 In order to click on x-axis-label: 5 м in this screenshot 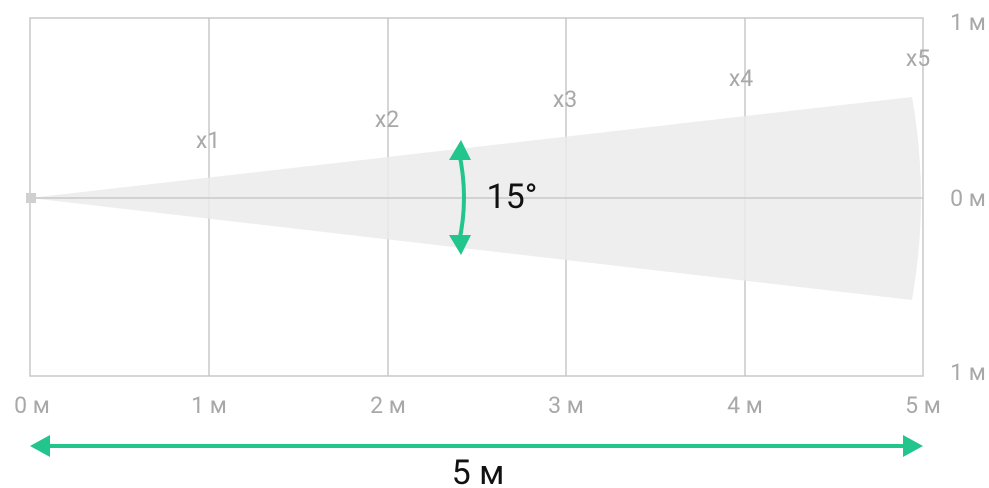, I will do `click(923, 405)`.